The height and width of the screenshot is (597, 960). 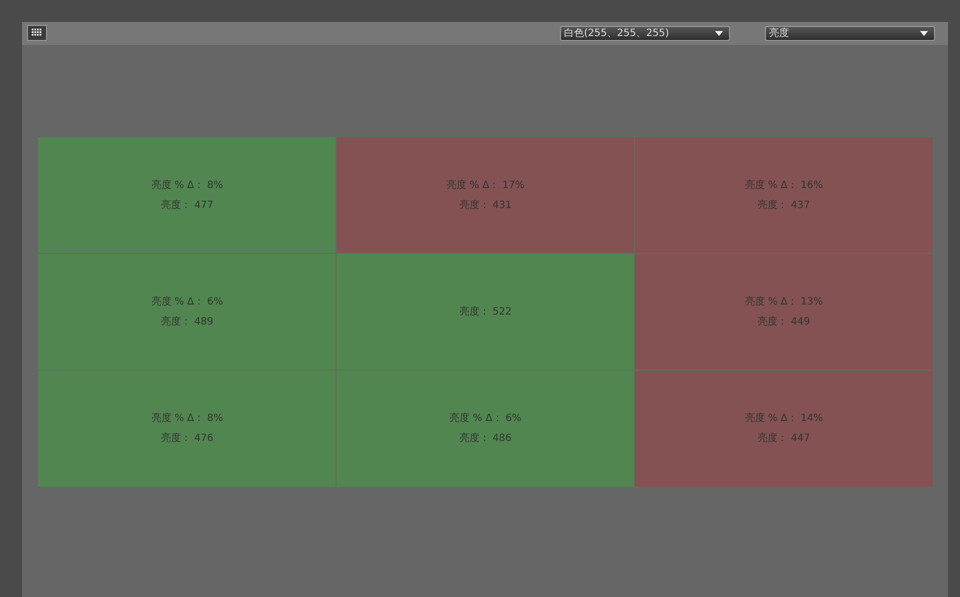 What do you see at coordinates (485, 312) in the screenshot?
I see `data-label: 亮度： 522` at bounding box center [485, 312].